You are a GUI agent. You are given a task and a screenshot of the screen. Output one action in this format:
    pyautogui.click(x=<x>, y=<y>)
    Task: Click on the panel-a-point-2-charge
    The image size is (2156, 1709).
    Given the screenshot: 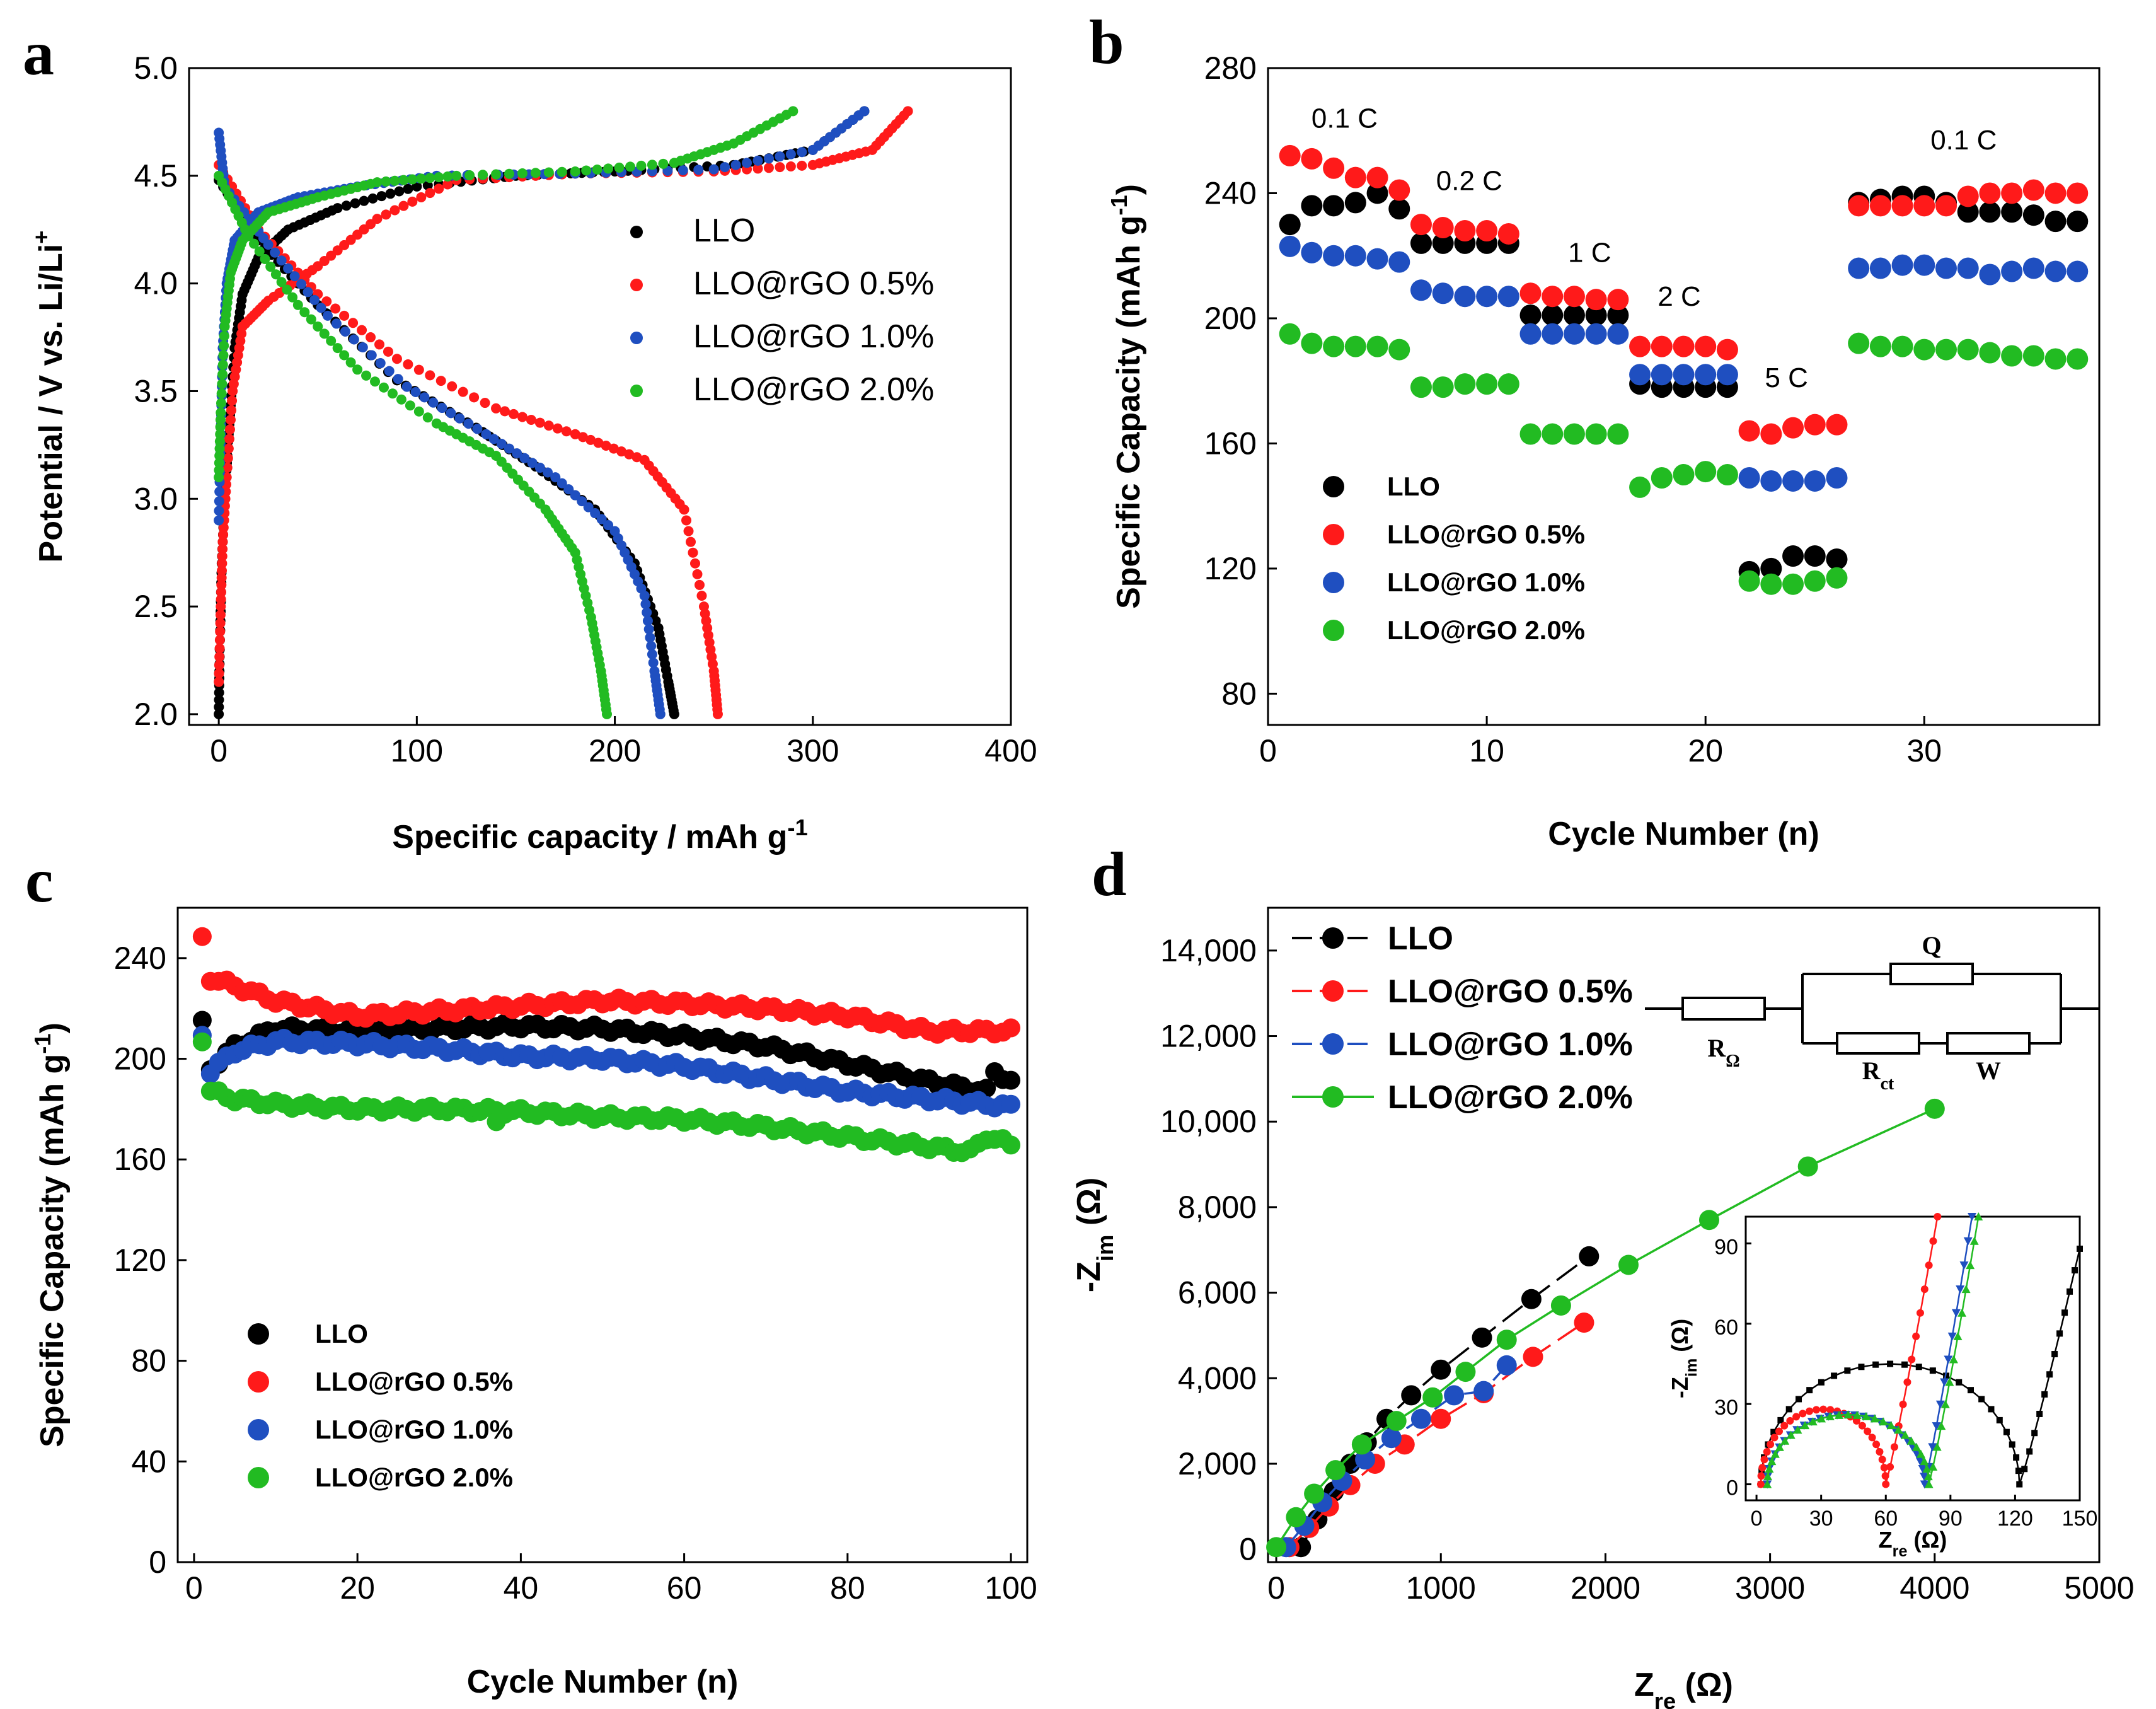 What is the action you would take?
    pyautogui.click(x=219, y=511)
    